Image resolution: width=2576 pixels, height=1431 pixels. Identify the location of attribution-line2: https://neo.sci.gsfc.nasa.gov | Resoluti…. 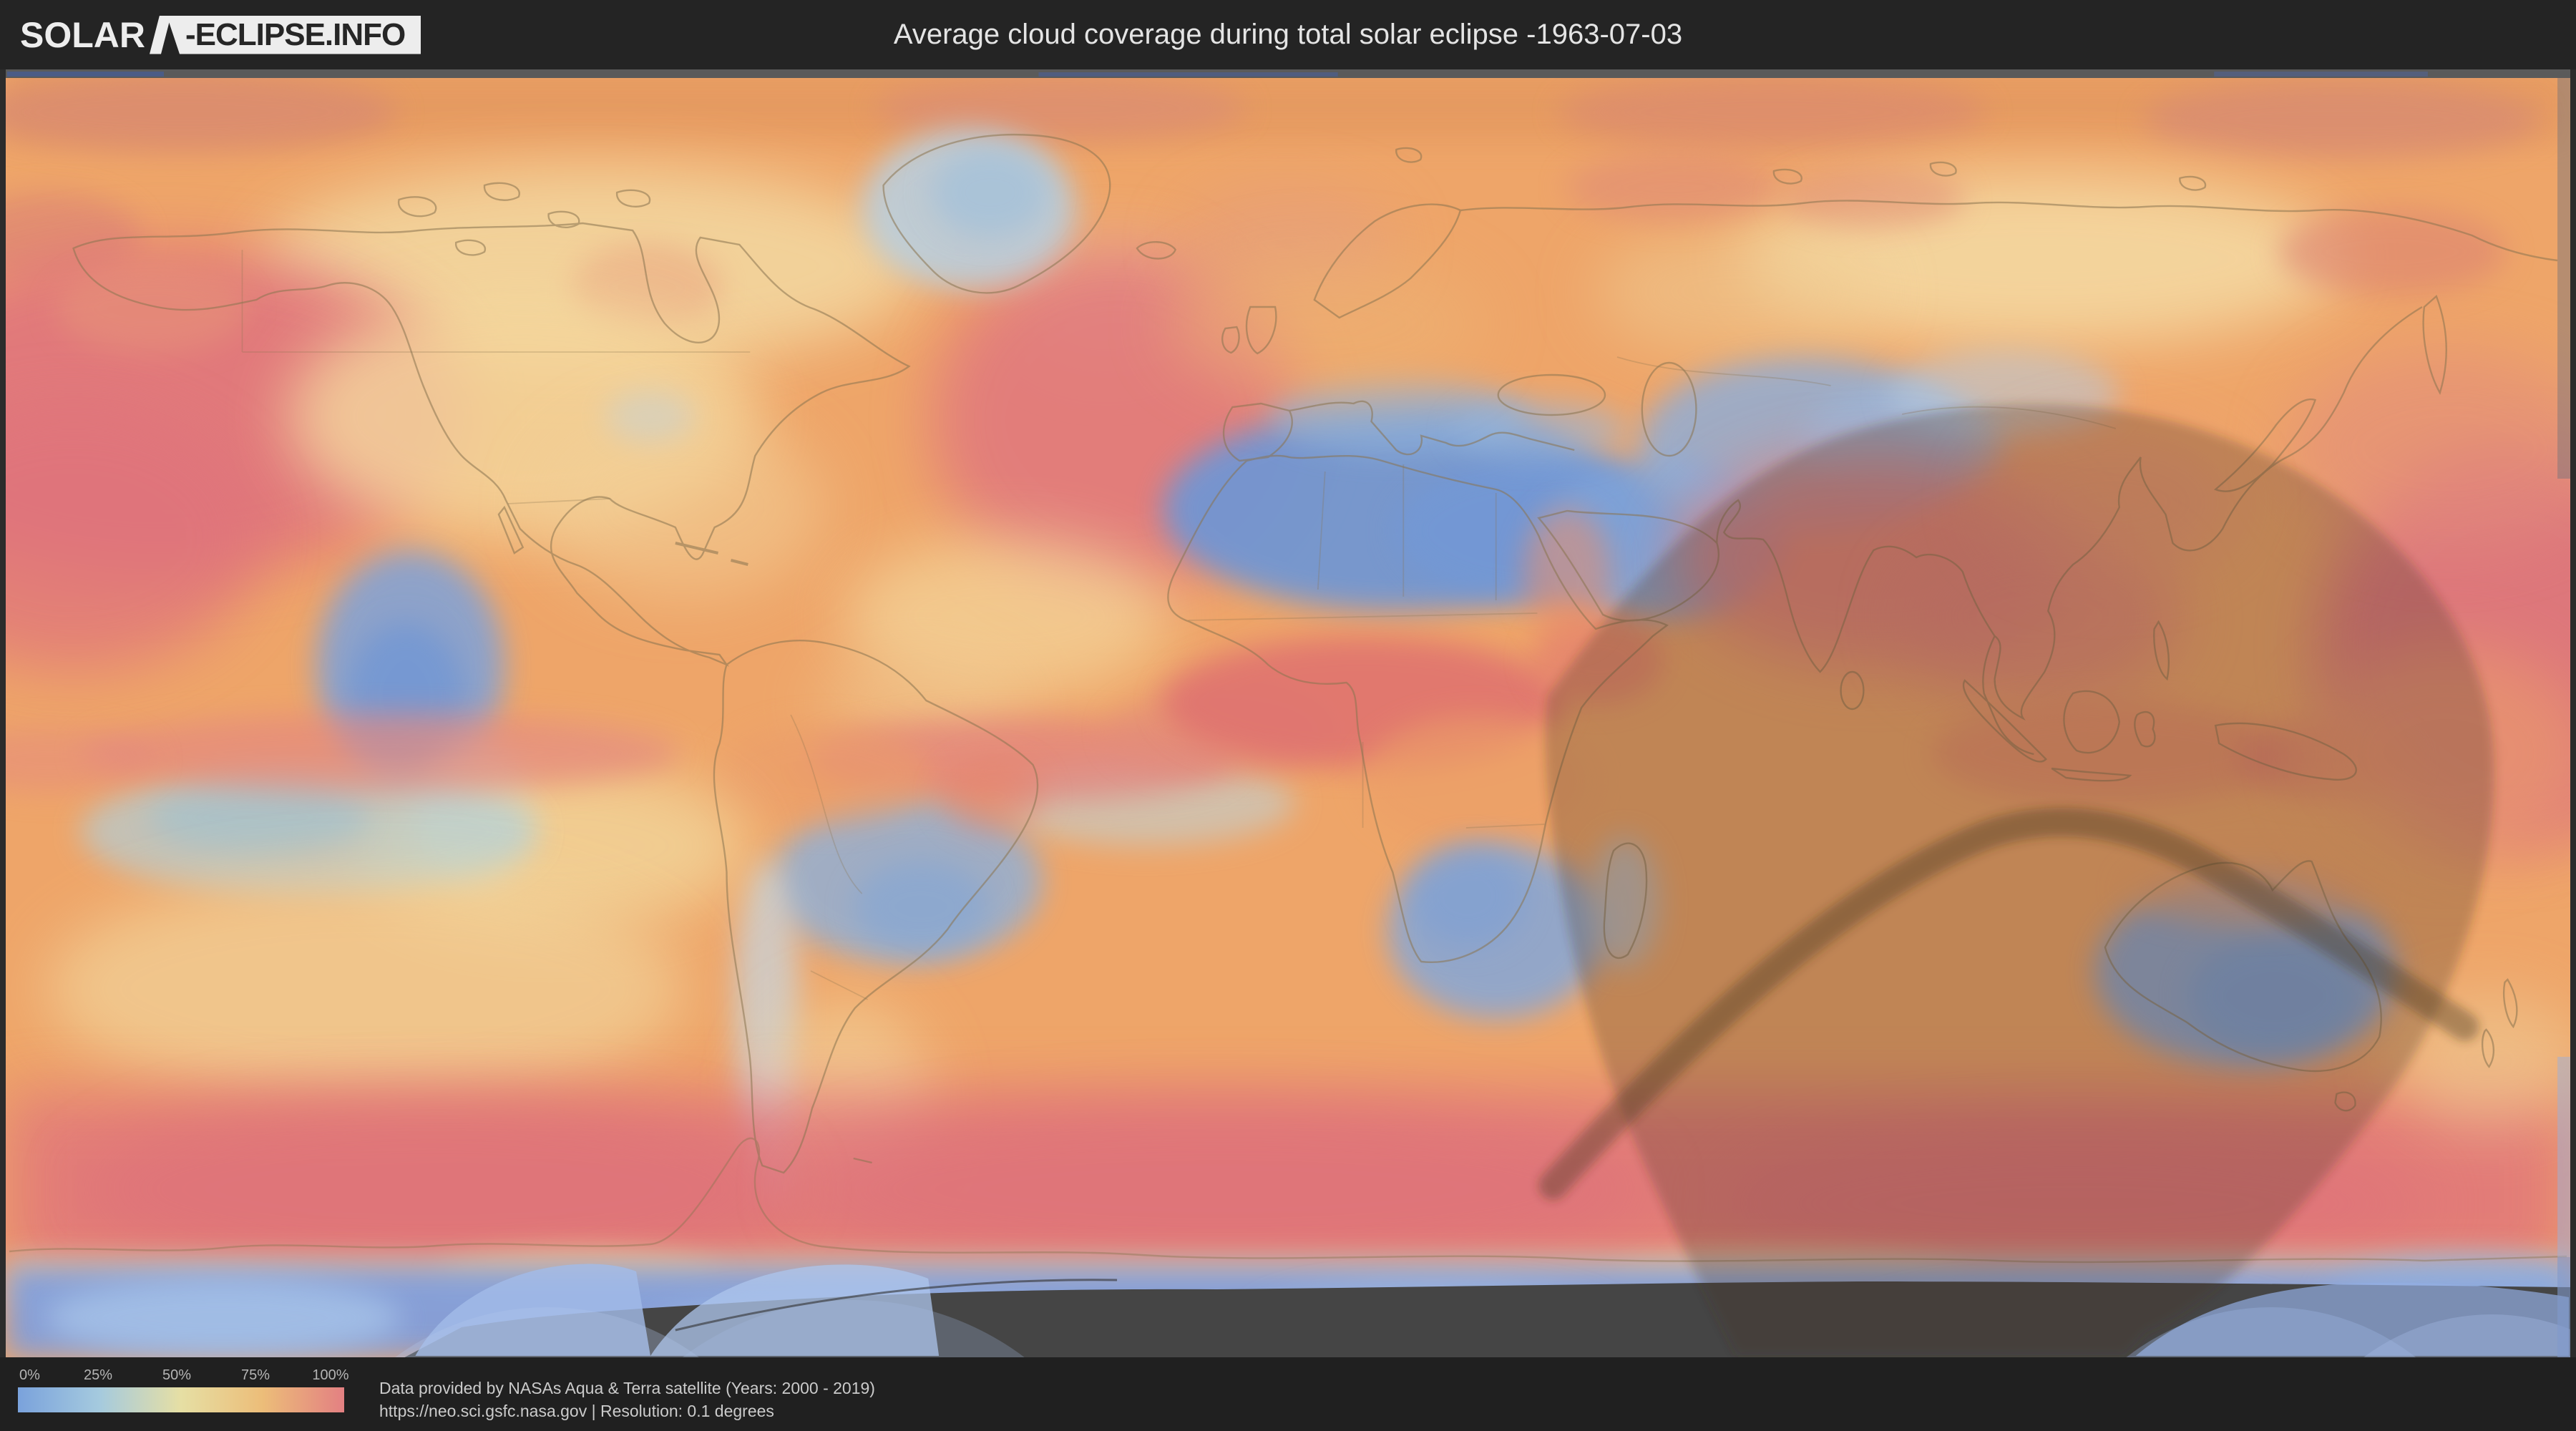
(576, 1411).